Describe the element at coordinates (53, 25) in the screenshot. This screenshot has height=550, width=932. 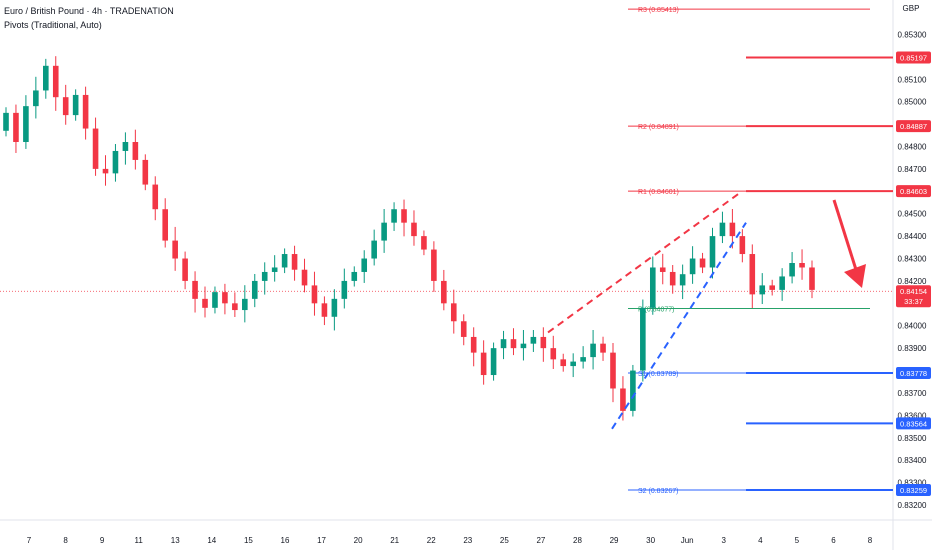
I see `indicator-label: Pivots (Traditional, Auto)` at that location.